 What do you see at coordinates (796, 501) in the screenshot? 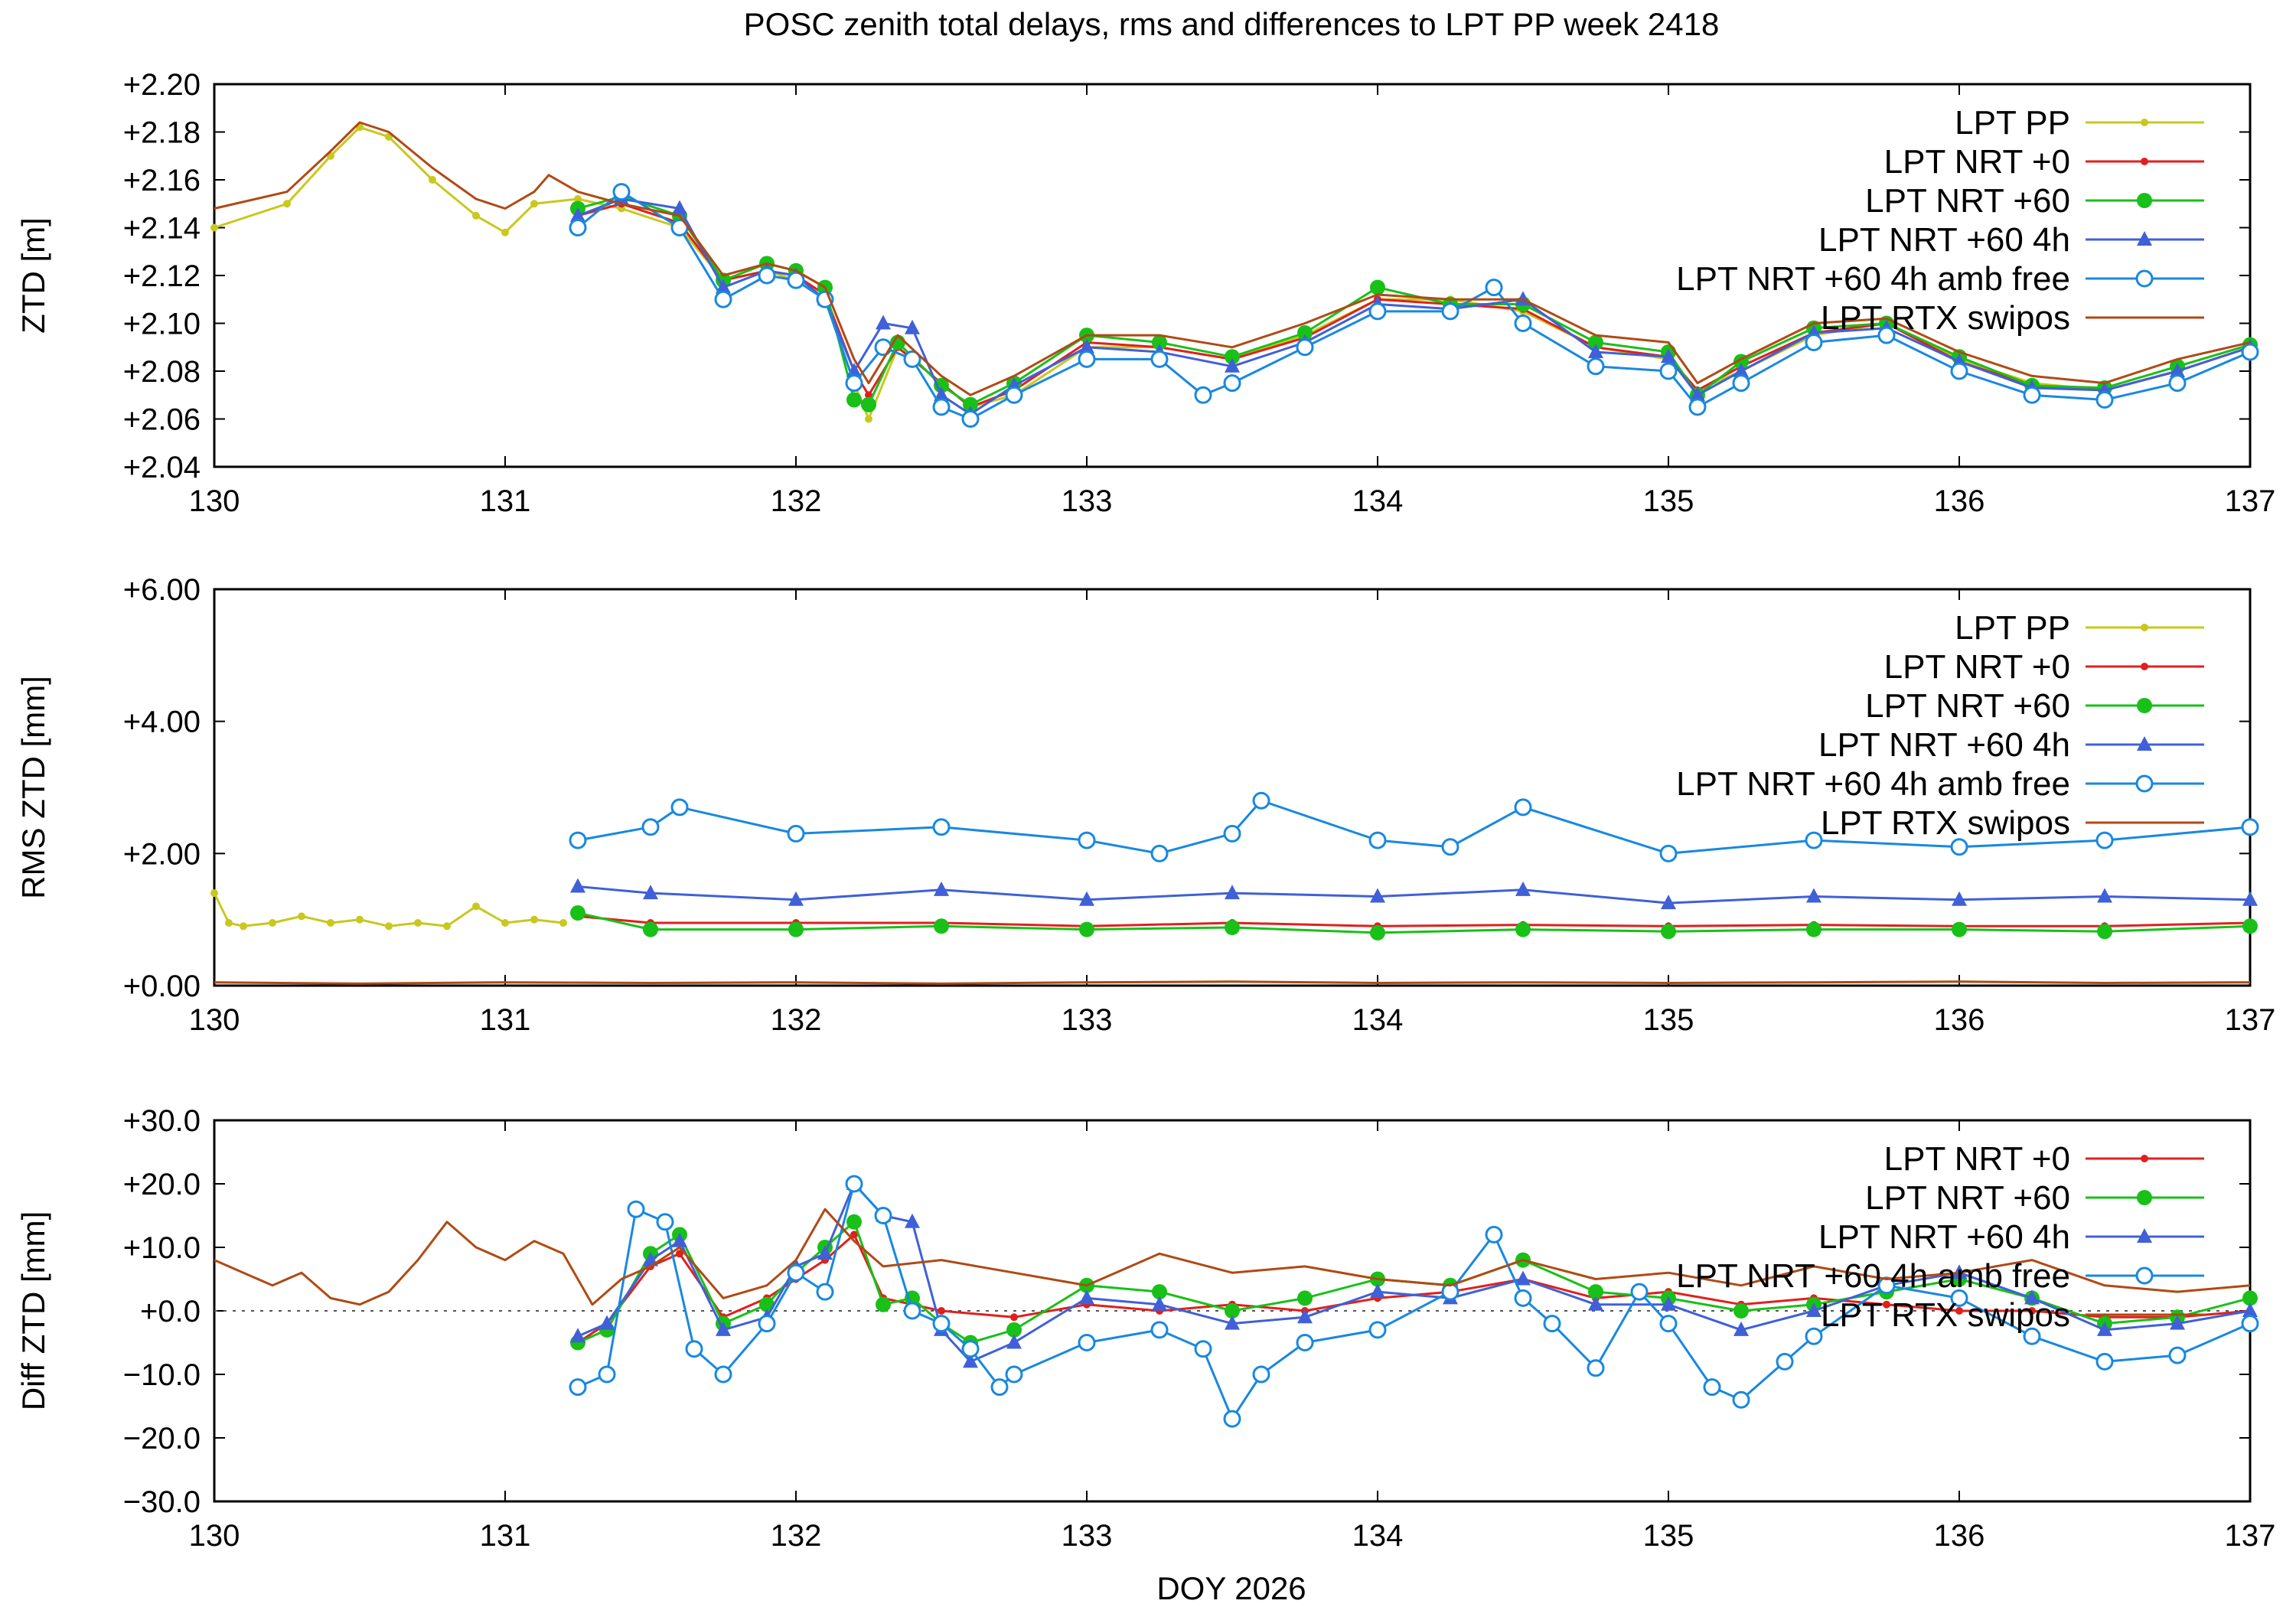
I see `x-tick-label: 132` at bounding box center [796, 501].